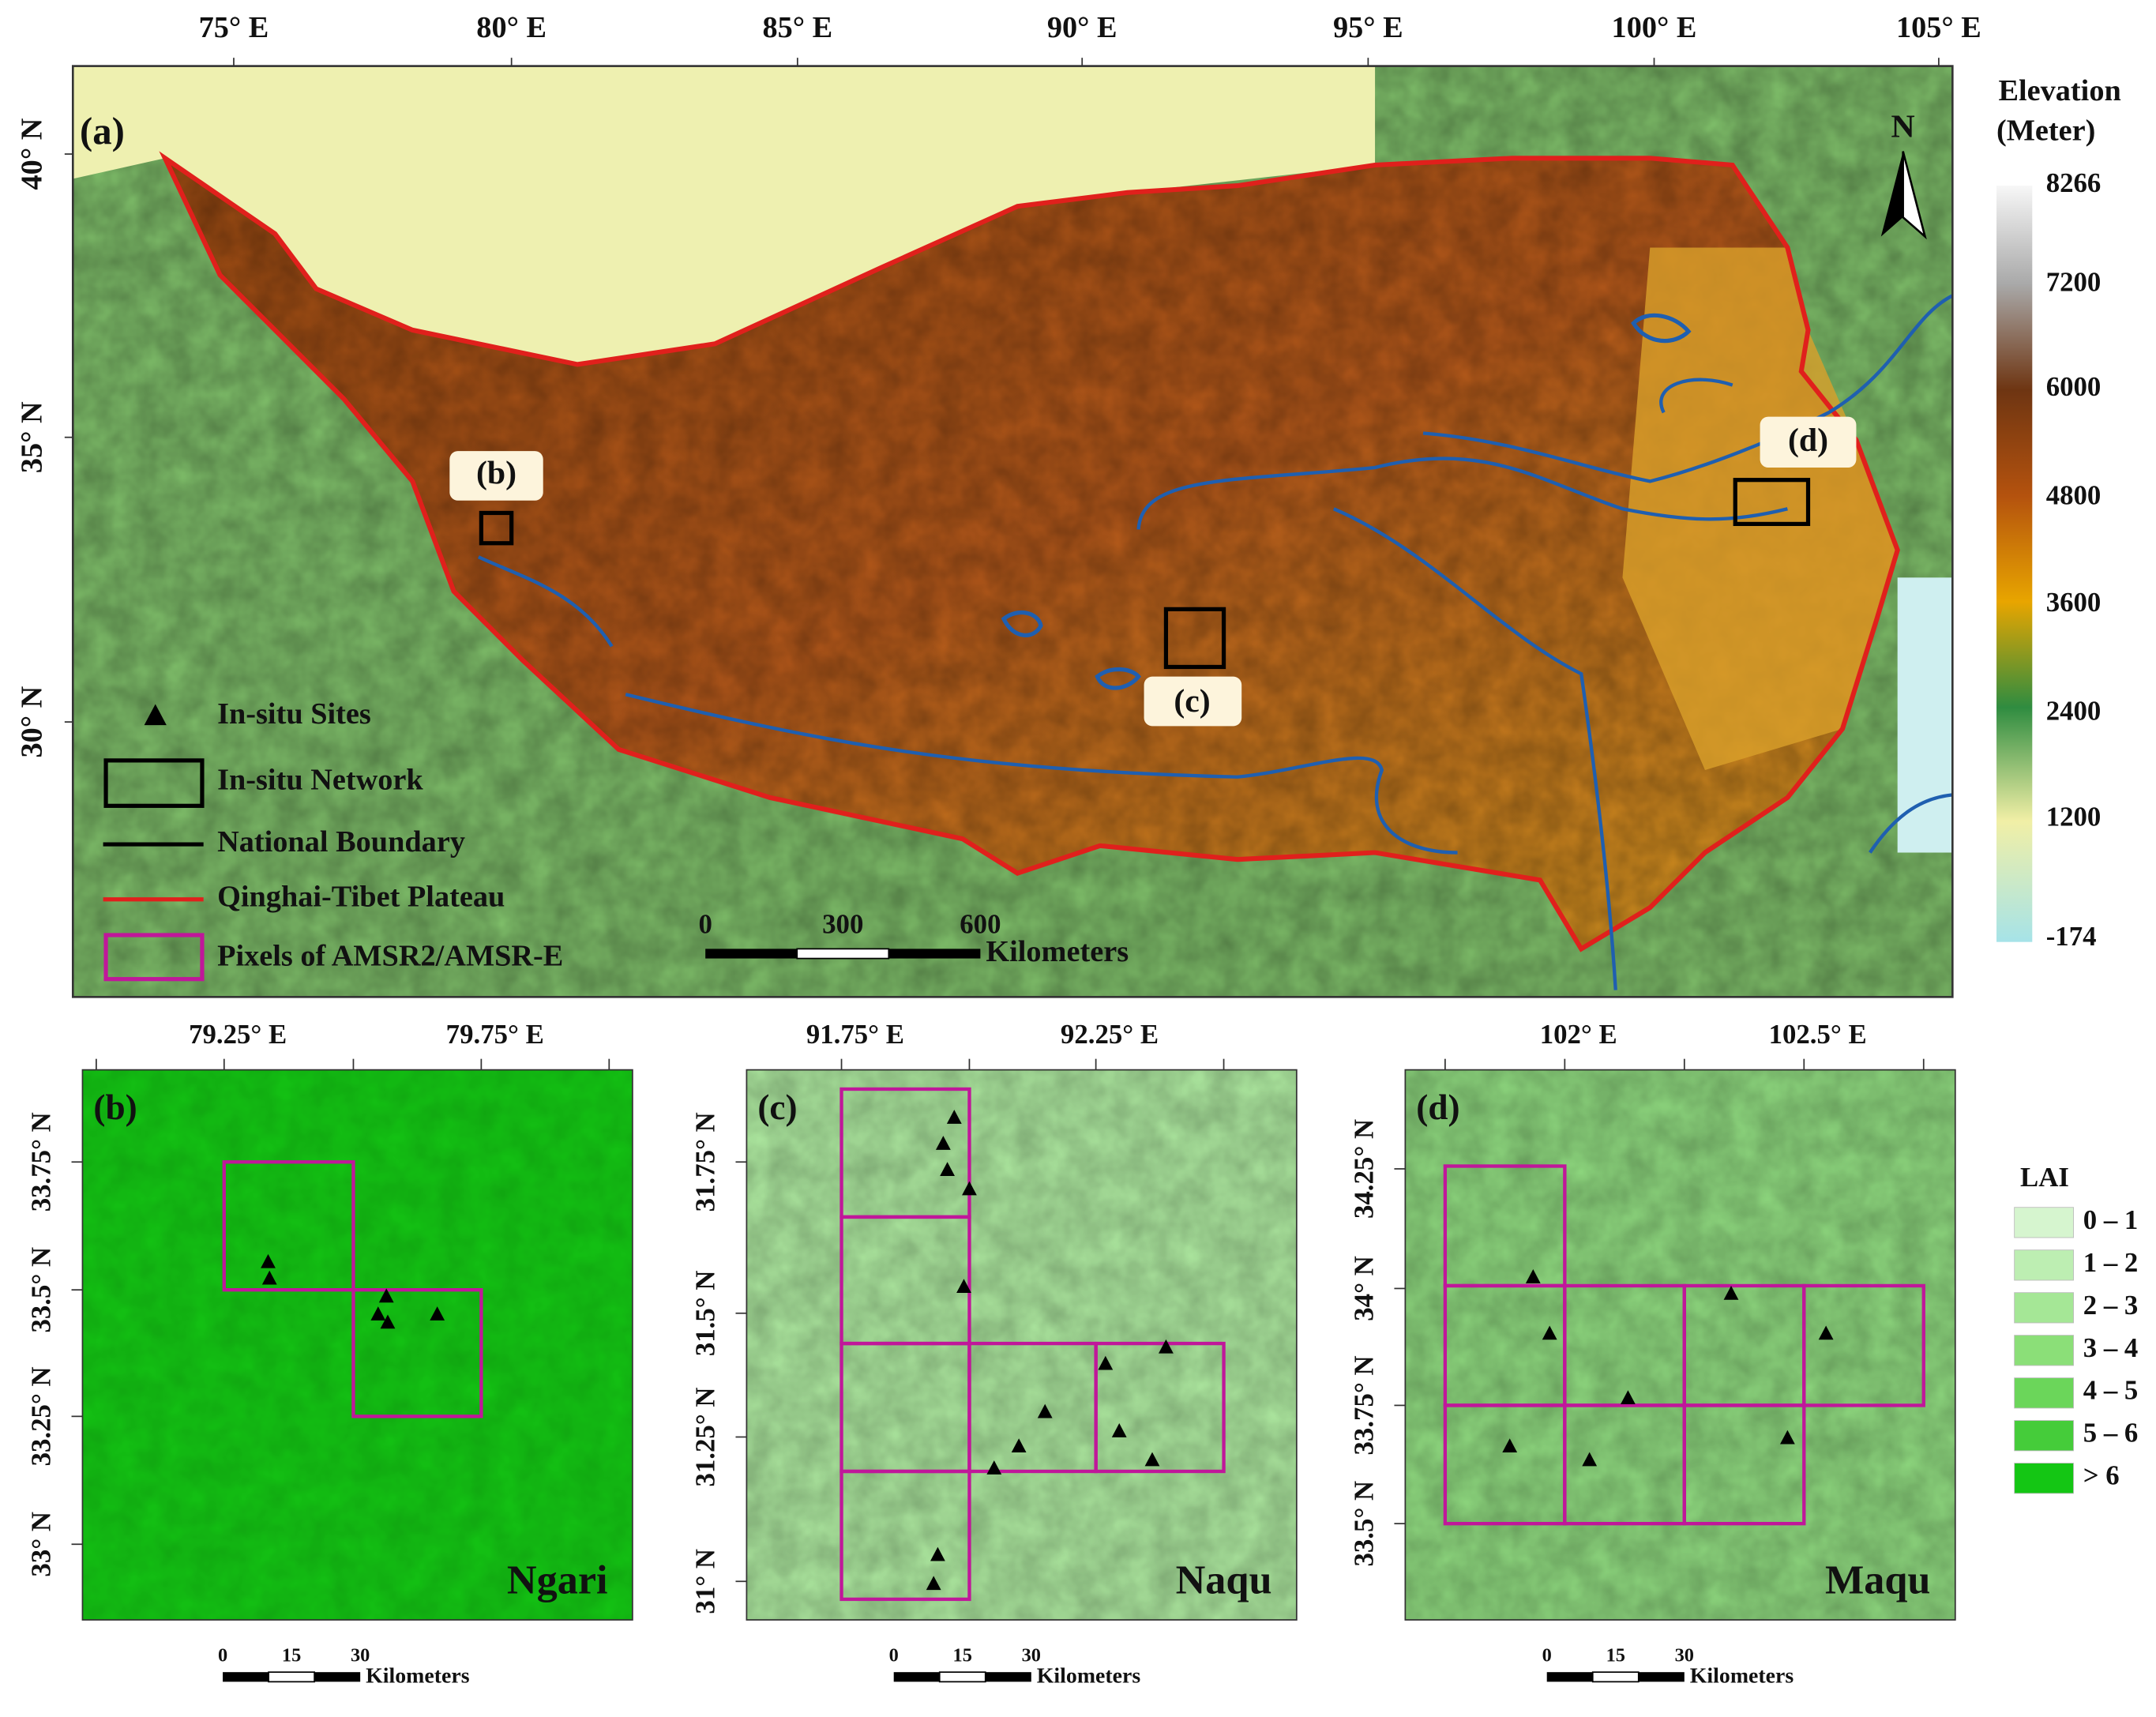 The height and width of the screenshot is (1717, 2156). I want to click on lai-label: > 6, so click(2101, 1475).